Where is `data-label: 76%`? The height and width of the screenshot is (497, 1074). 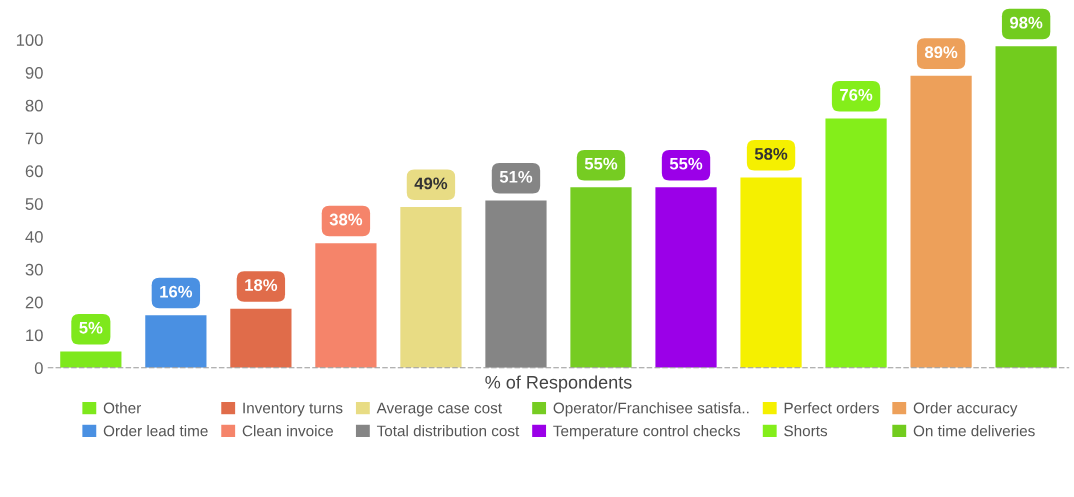 data-label: 76% is located at coordinates (856, 94).